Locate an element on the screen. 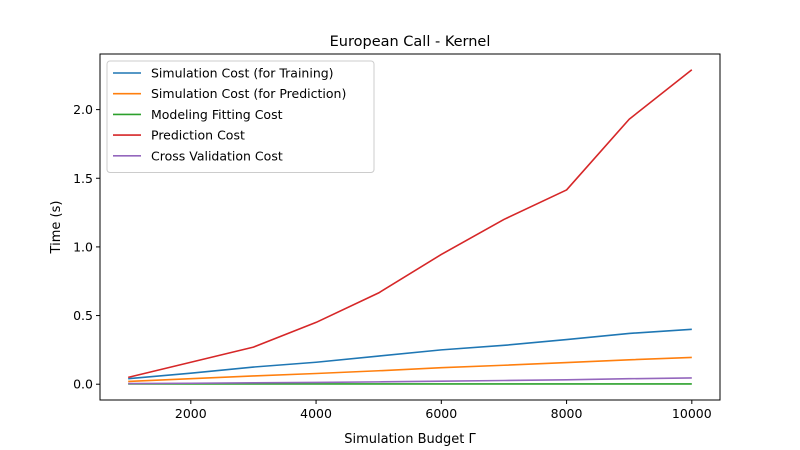  x-axis-label: Simulation Budget Γ is located at coordinates (410, 439).